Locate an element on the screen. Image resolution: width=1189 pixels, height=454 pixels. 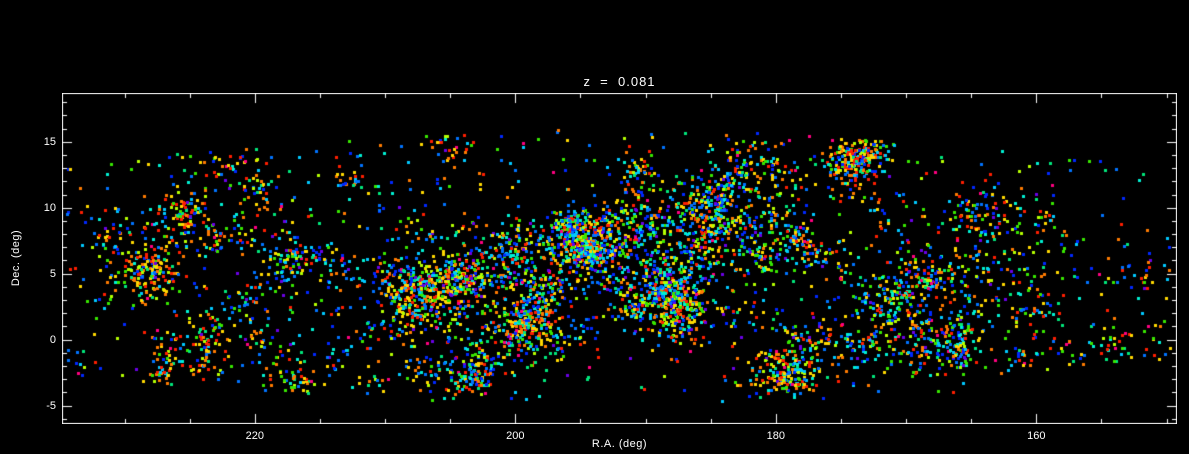
x-tick-label: 160 is located at coordinates (1036, 436).